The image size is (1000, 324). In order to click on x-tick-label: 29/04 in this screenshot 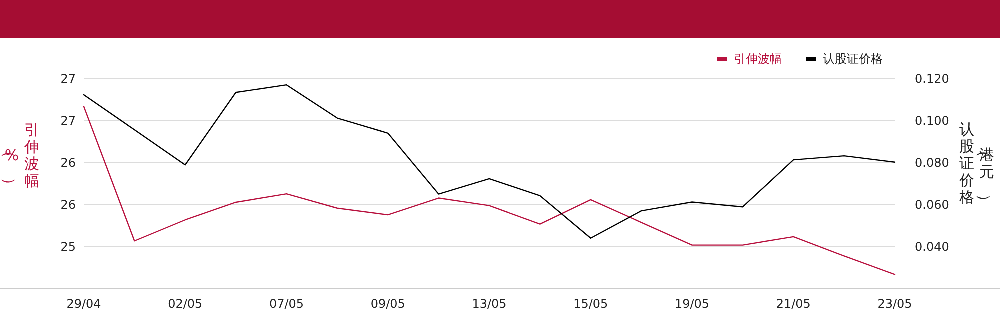, I will do `click(84, 304)`.